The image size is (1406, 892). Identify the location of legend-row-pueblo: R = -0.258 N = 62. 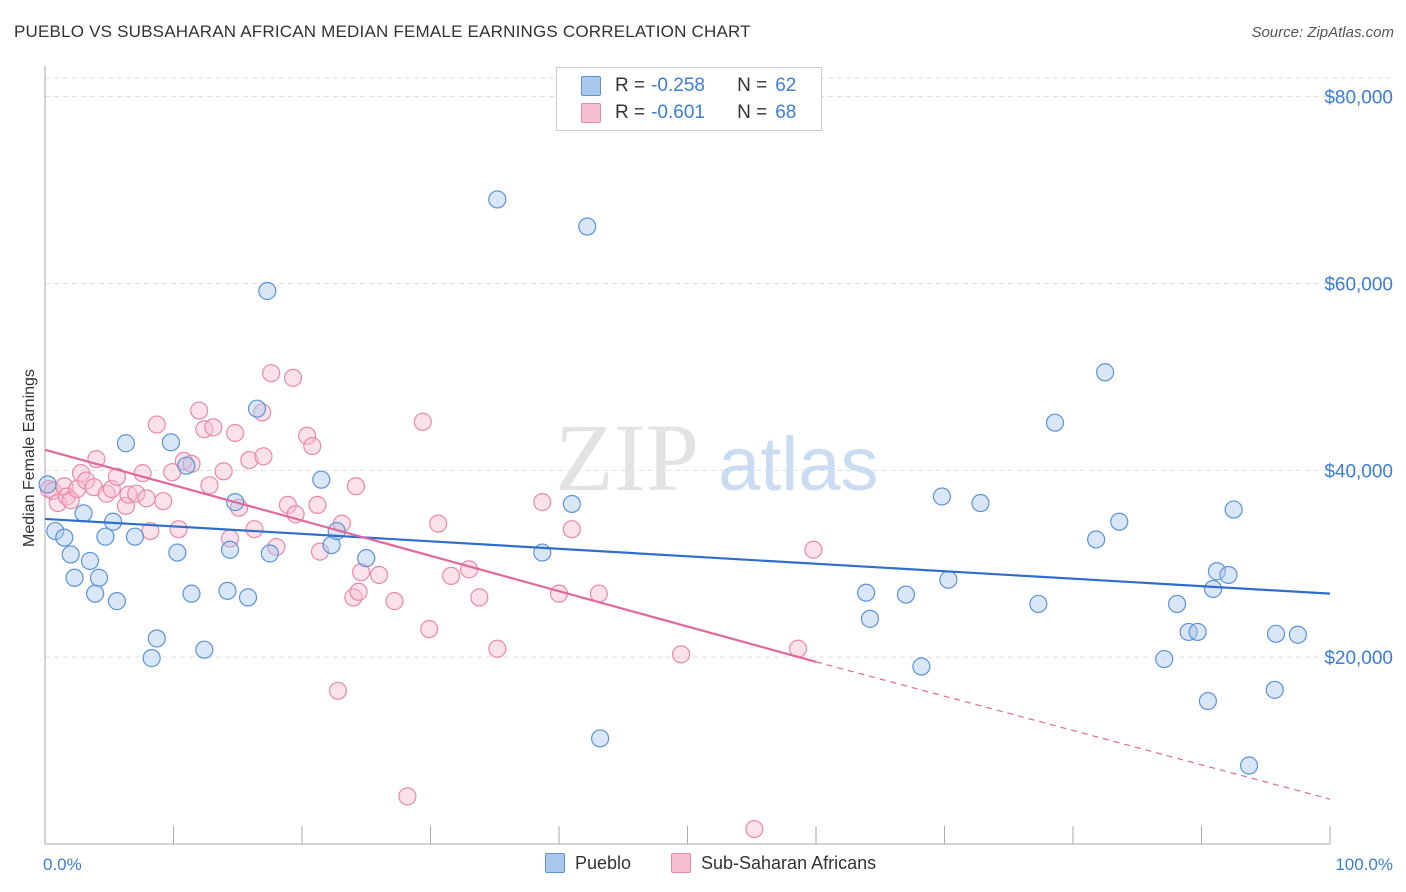
(688, 86).